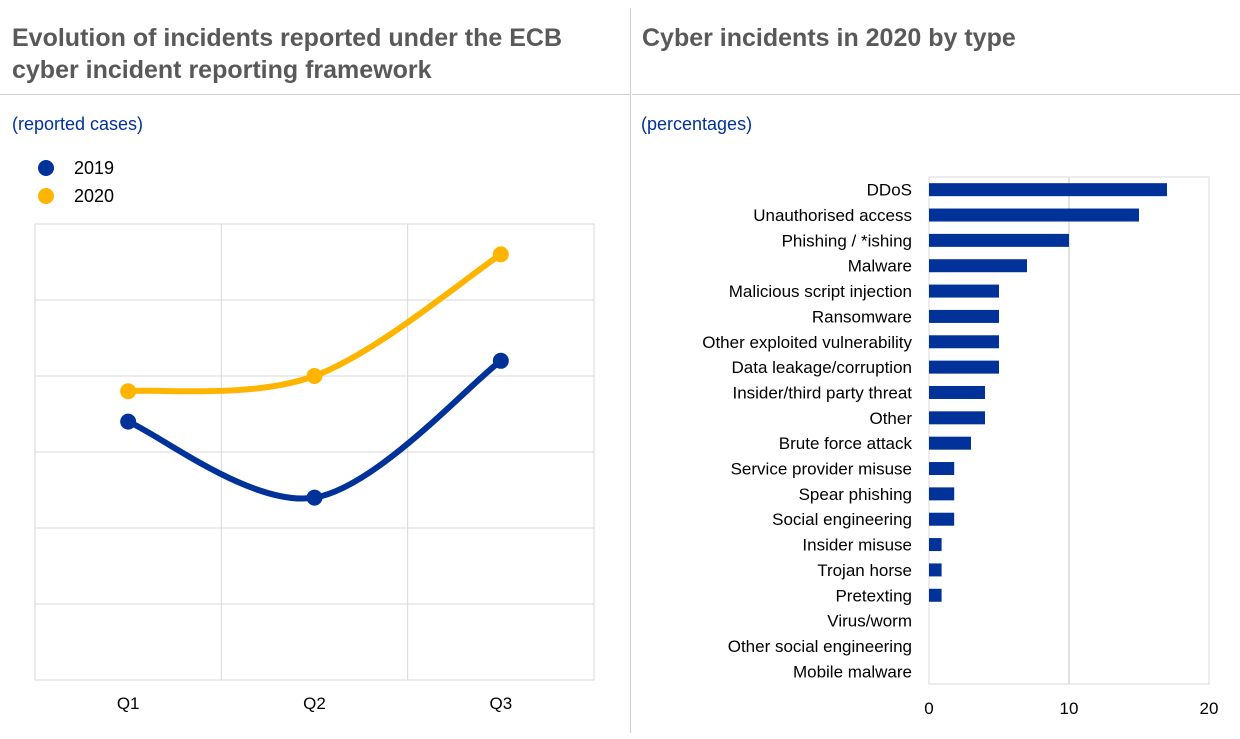 This screenshot has height=739, width=1240. What do you see at coordinates (889, 190) in the screenshot?
I see `category-label: DDoS` at bounding box center [889, 190].